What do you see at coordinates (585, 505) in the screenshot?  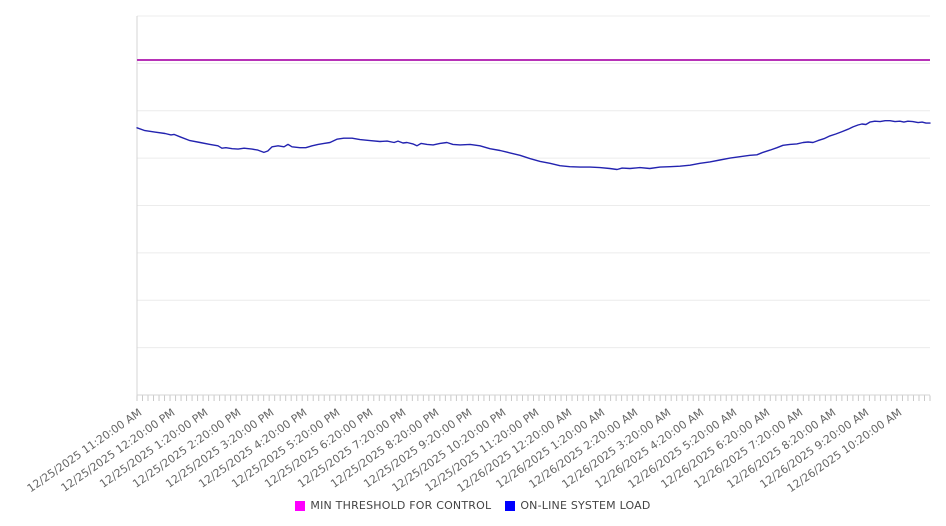 I see `legend-label: ON-LINE SYSTEM LOAD` at bounding box center [585, 505].